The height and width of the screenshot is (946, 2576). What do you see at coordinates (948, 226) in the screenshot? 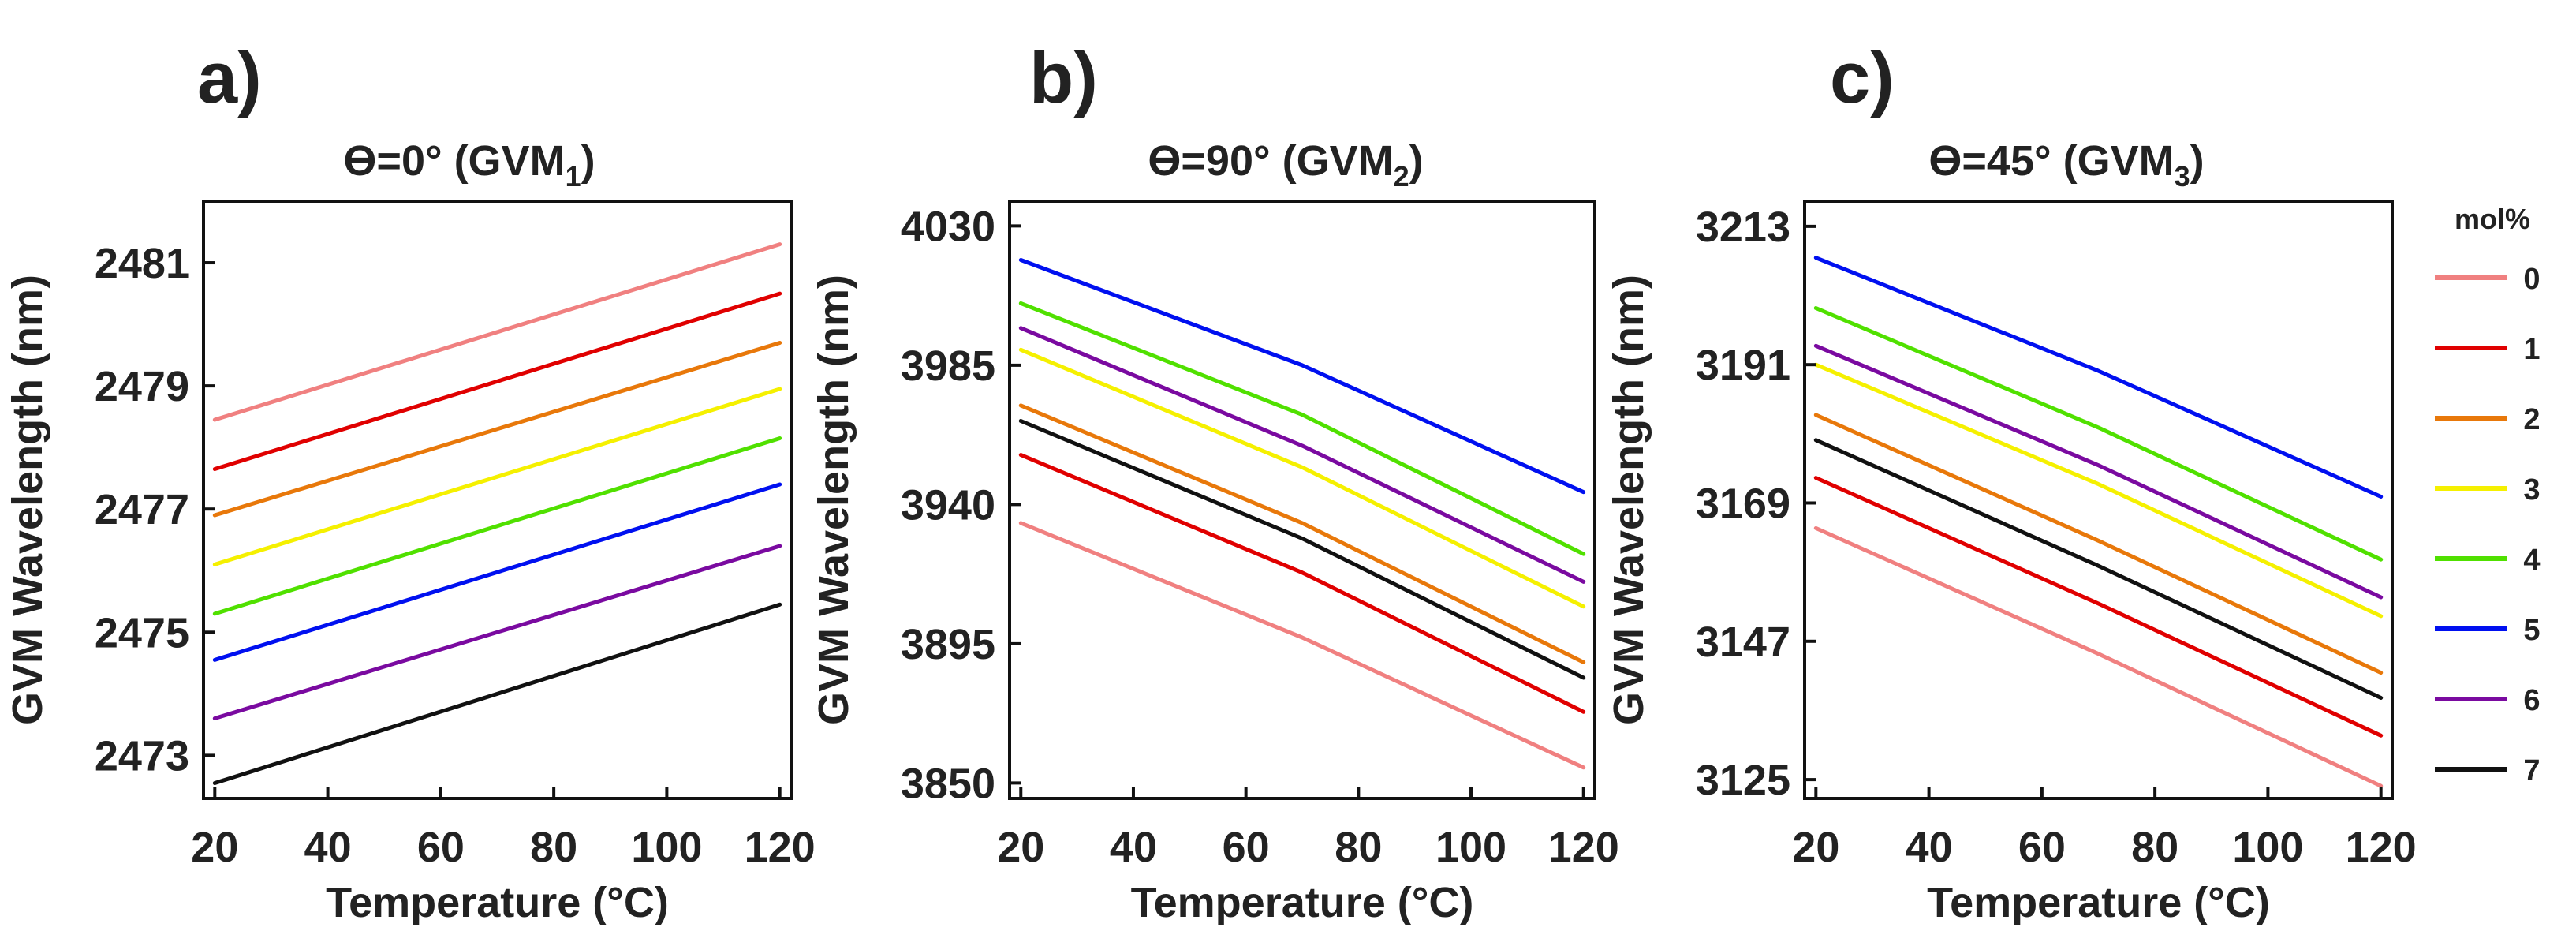
I see `y-tick-label: 4030` at bounding box center [948, 226].